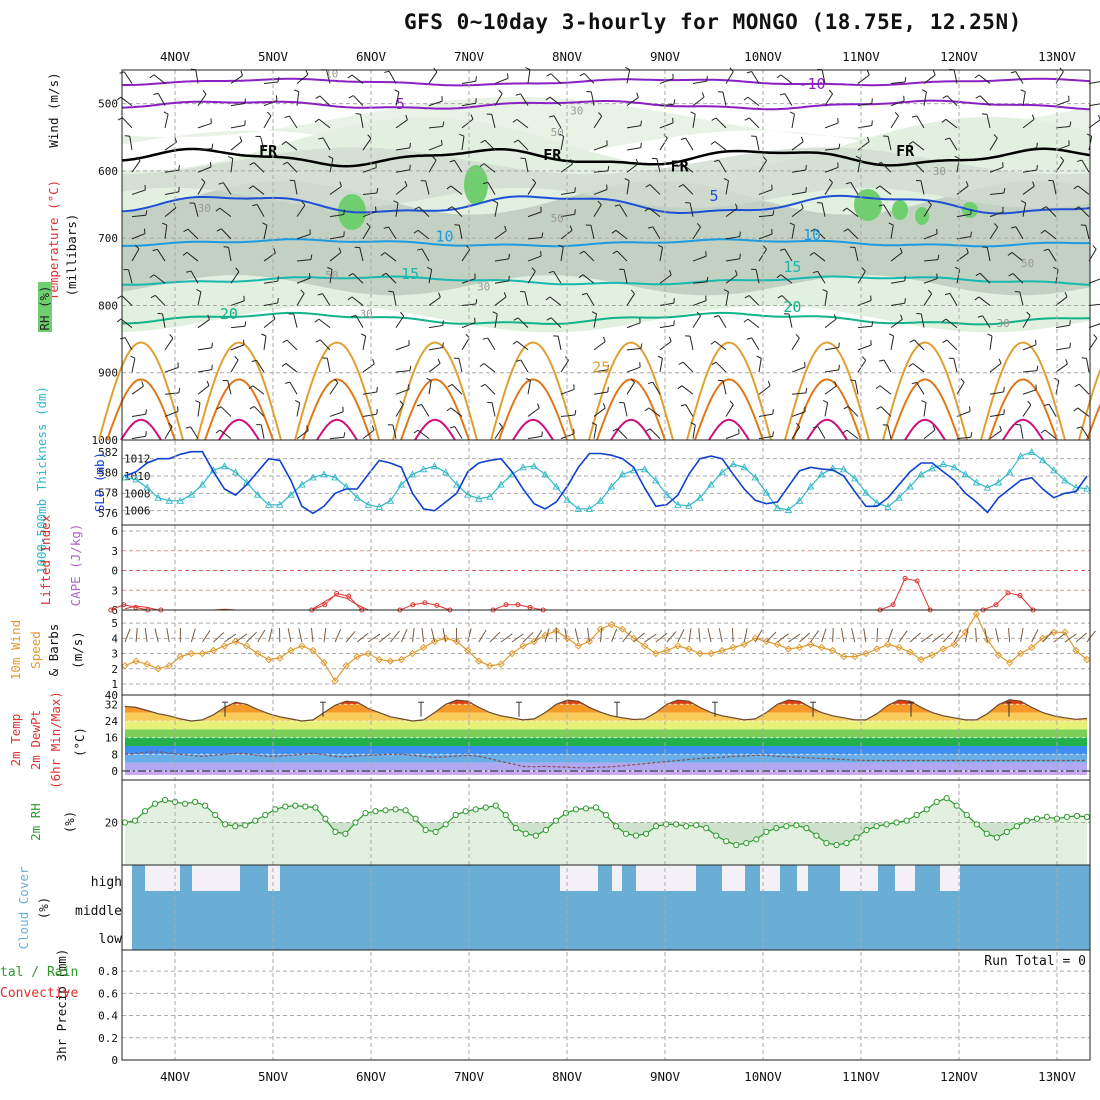 The image size is (1100, 1100). Describe the element at coordinates (35, 650) in the screenshot. I see `axis-label-speed: Speed` at that location.